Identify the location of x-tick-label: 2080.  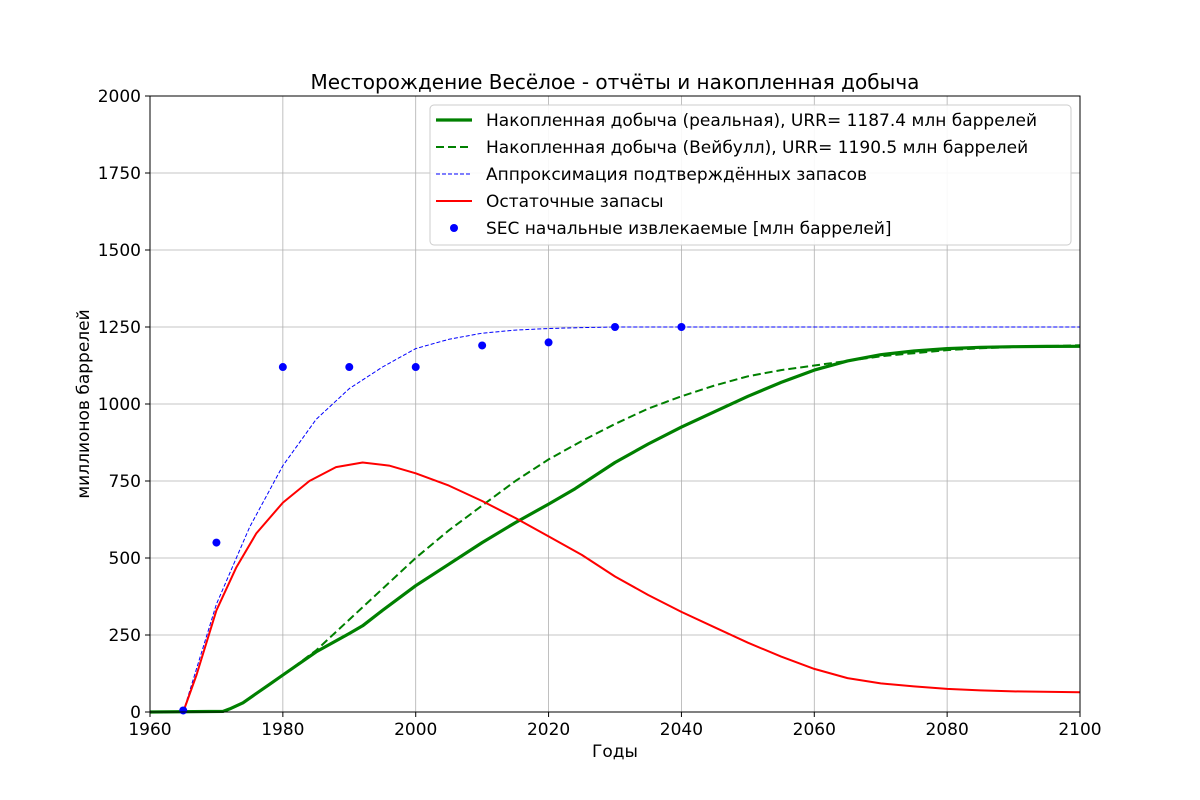
(947, 730).